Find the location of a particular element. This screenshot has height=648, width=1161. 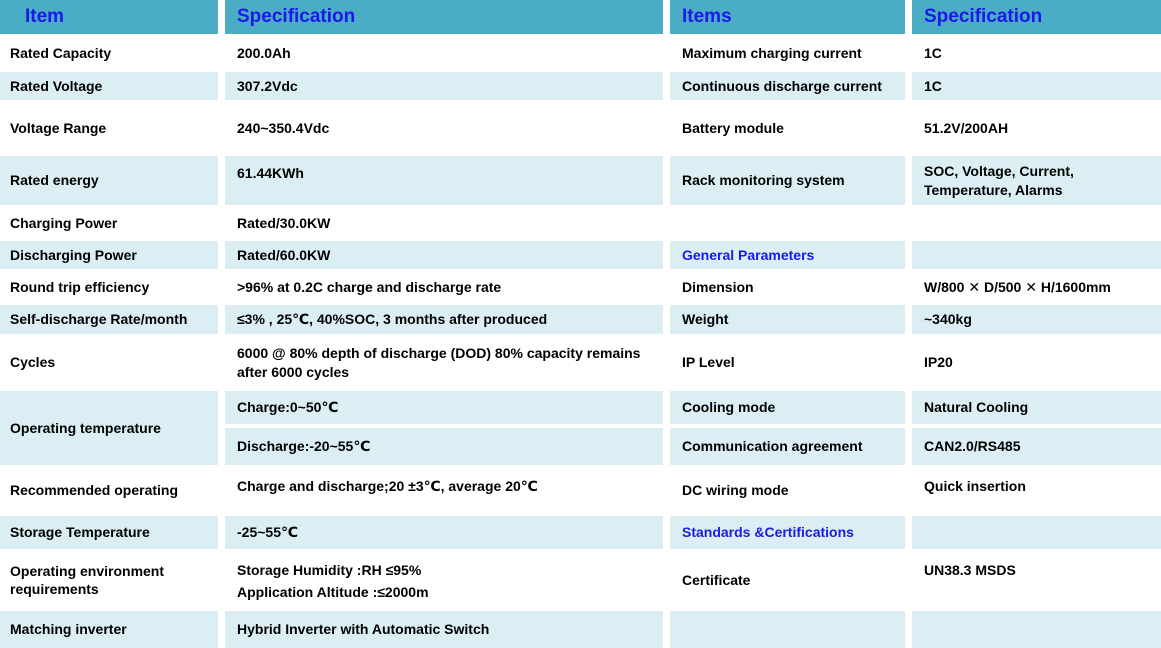

continuous-discharge-current-label: Continuous discharge current is located at coordinates (787, 86).